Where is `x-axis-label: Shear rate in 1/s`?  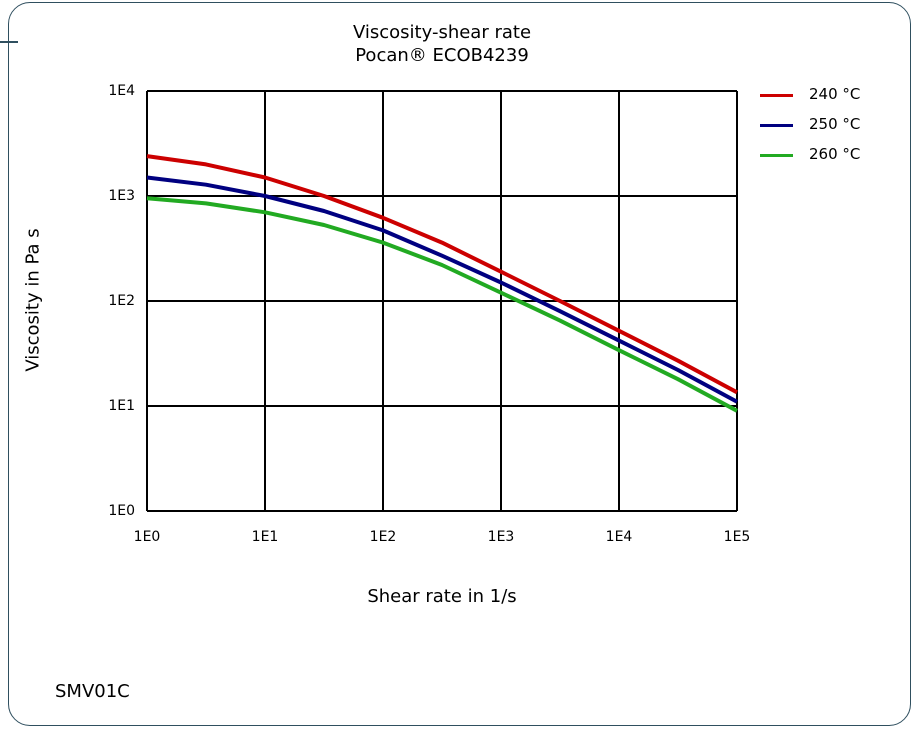
x-axis-label: Shear rate in 1/s is located at coordinates (442, 596).